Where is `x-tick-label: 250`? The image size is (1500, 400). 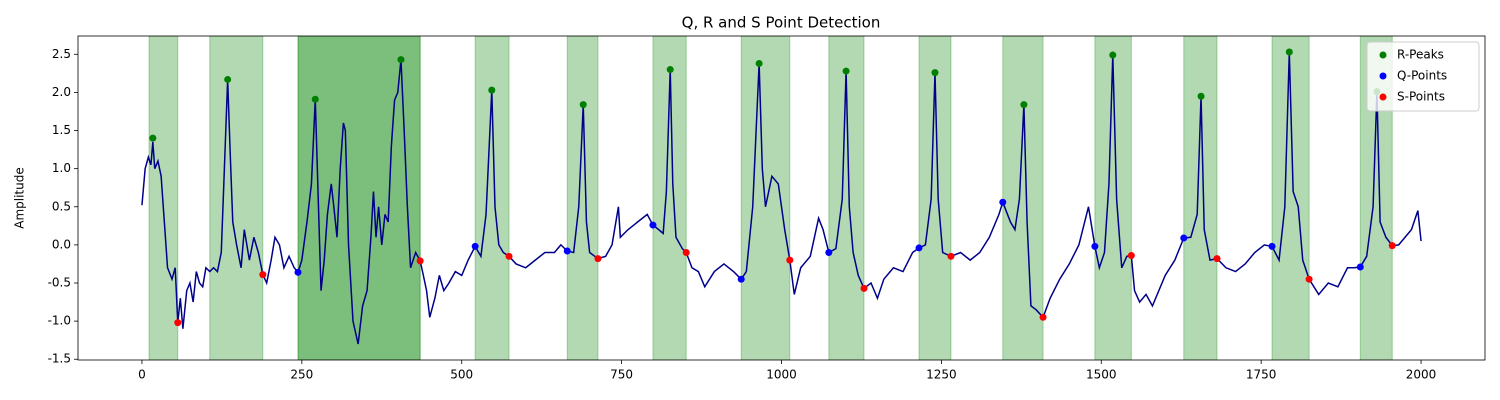 x-tick-label: 250 is located at coordinates (301, 375).